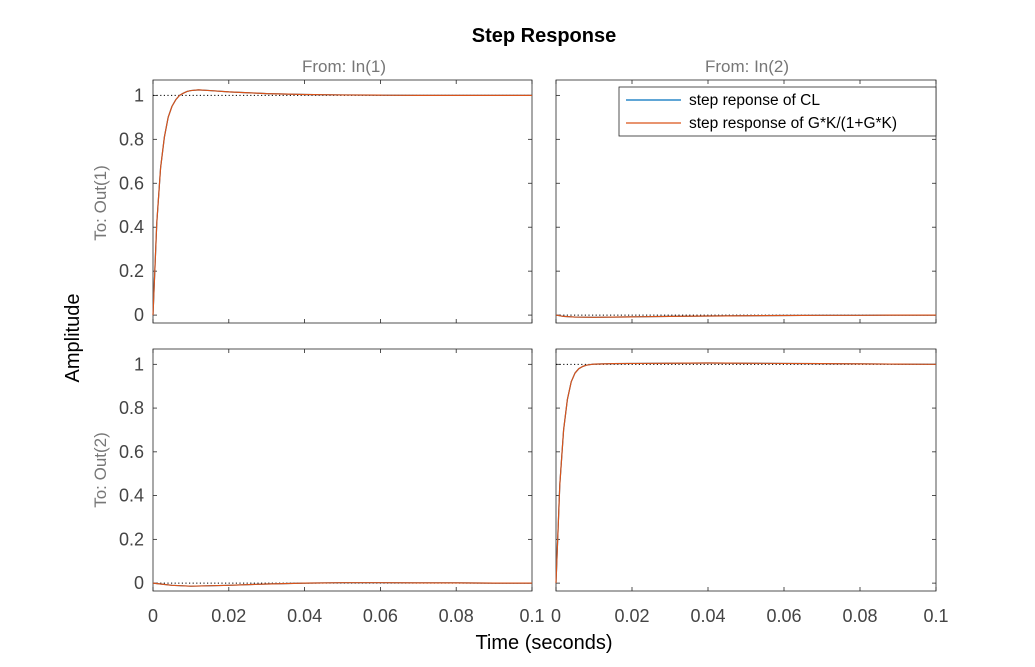 The width and height of the screenshot is (1035, 667). What do you see at coordinates (131, 227) in the screenshot?
I see `ytick-label-r1c1-2: 0.4` at bounding box center [131, 227].